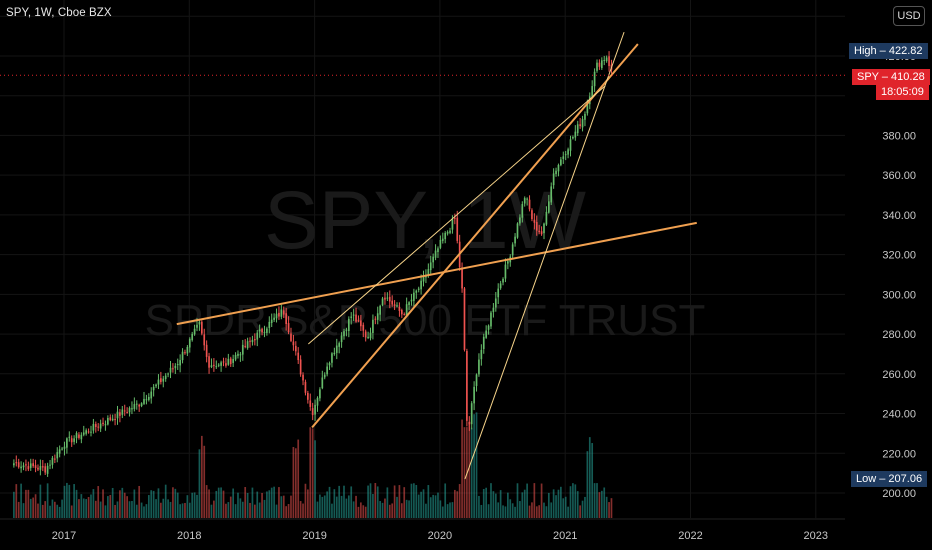 This screenshot has height=550, width=932. I want to click on currency-button: USD, so click(909, 16).